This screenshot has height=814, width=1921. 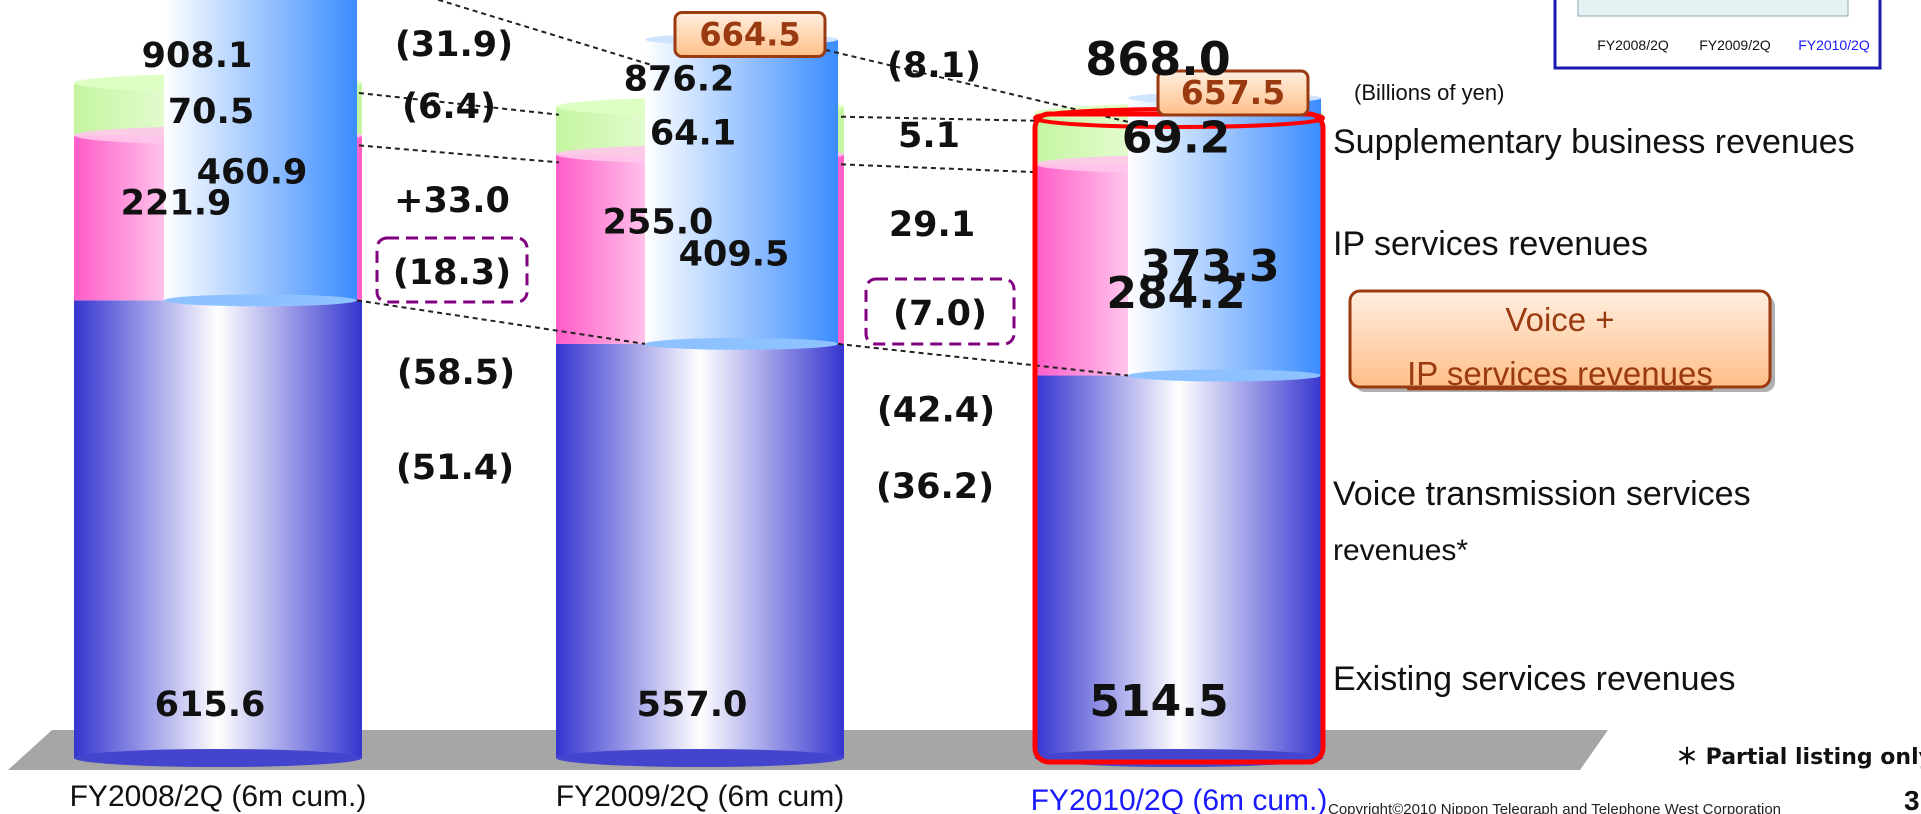 I want to click on value-existing-1: 615.6, so click(x=210, y=705).